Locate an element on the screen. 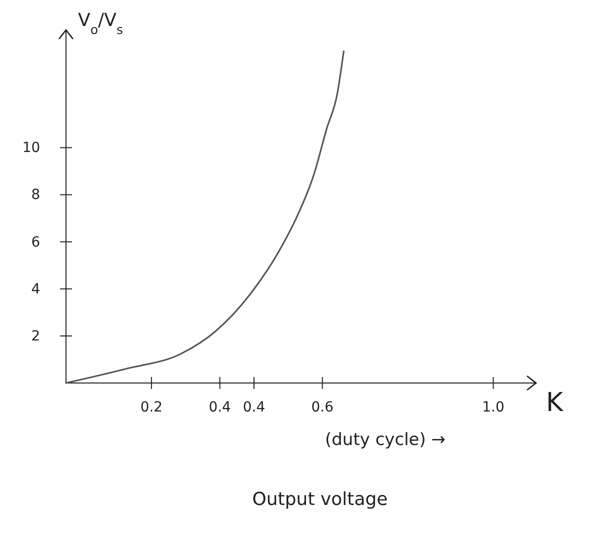 The image size is (605, 544). x-tick-label: 1.0 is located at coordinates (493, 408).